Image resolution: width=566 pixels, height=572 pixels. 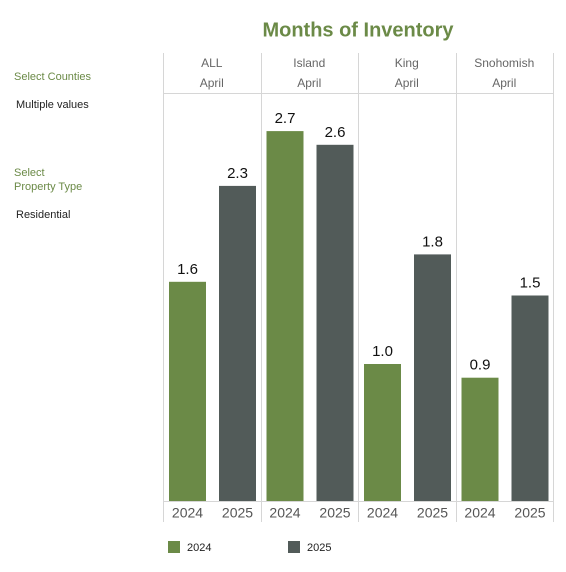 What do you see at coordinates (432, 241) in the screenshot?
I see `data-label: 1.8` at bounding box center [432, 241].